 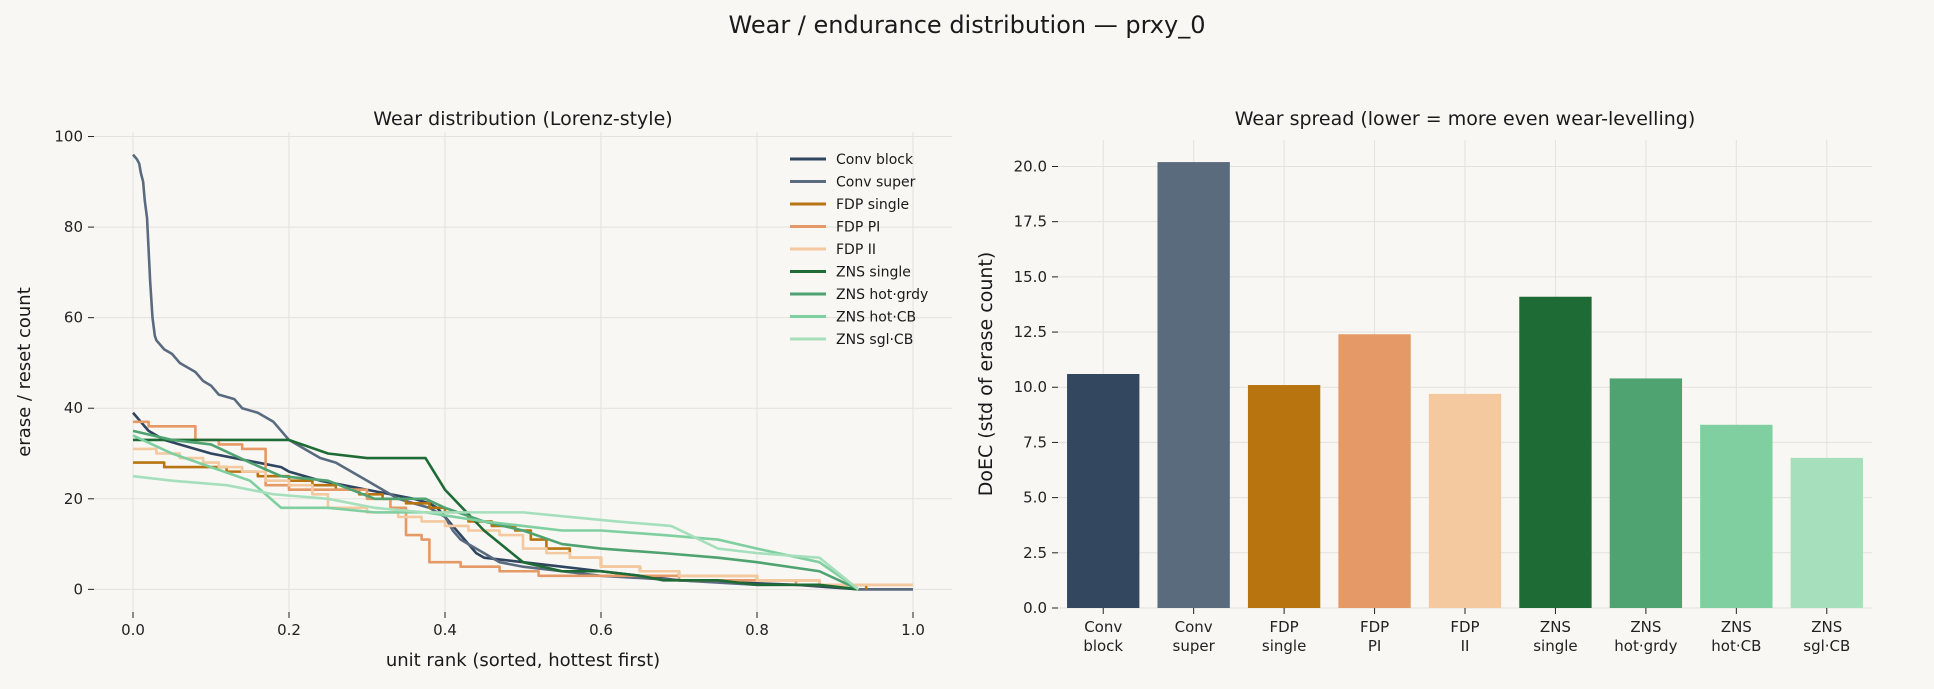 I want to click on y-tick-label: 100, so click(x=68, y=137).